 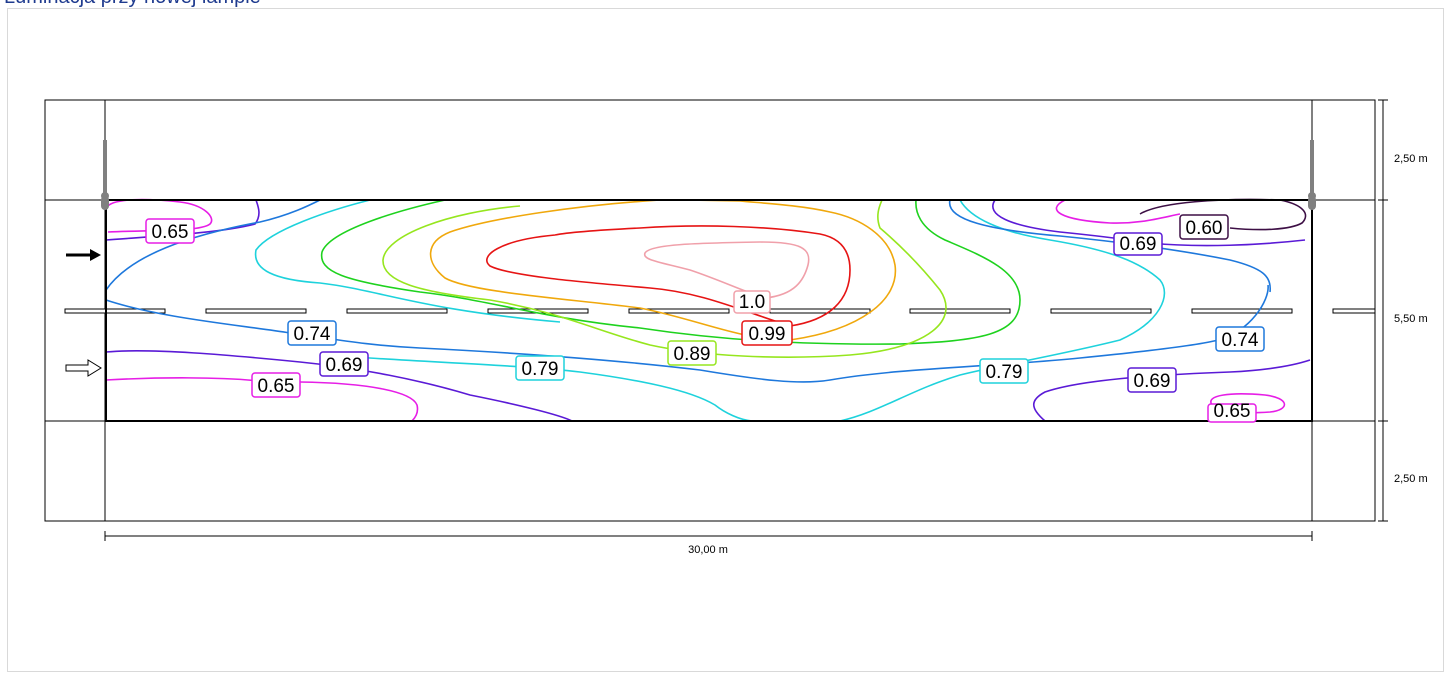 What do you see at coordinates (720, 311) in the screenshot?
I see `lane-markings` at bounding box center [720, 311].